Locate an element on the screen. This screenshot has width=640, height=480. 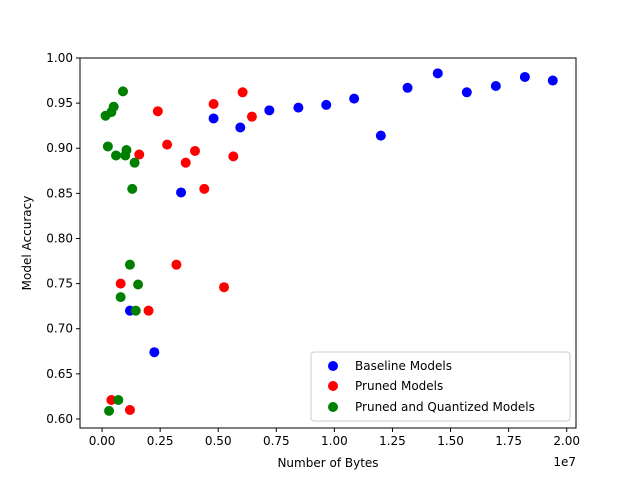
y-tick-label: 0.65 is located at coordinates (59, 374).